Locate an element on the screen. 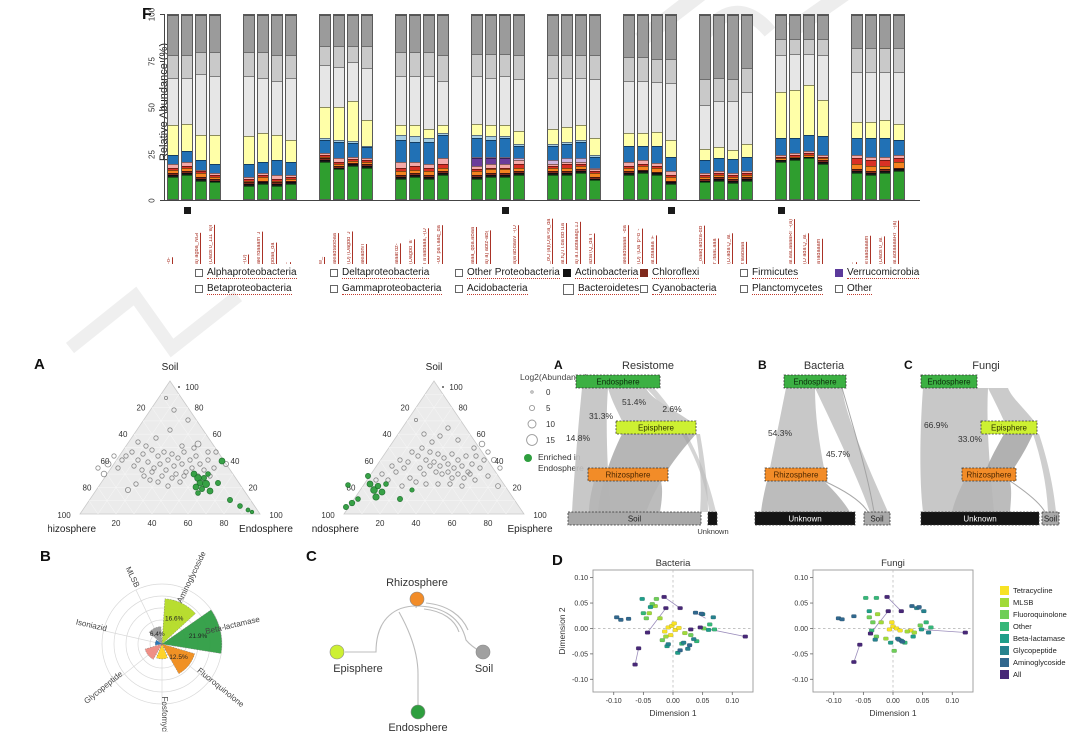 This screenshot has width=1080, height=732. legend-swatch-icon is located at coordinates (568, 289).